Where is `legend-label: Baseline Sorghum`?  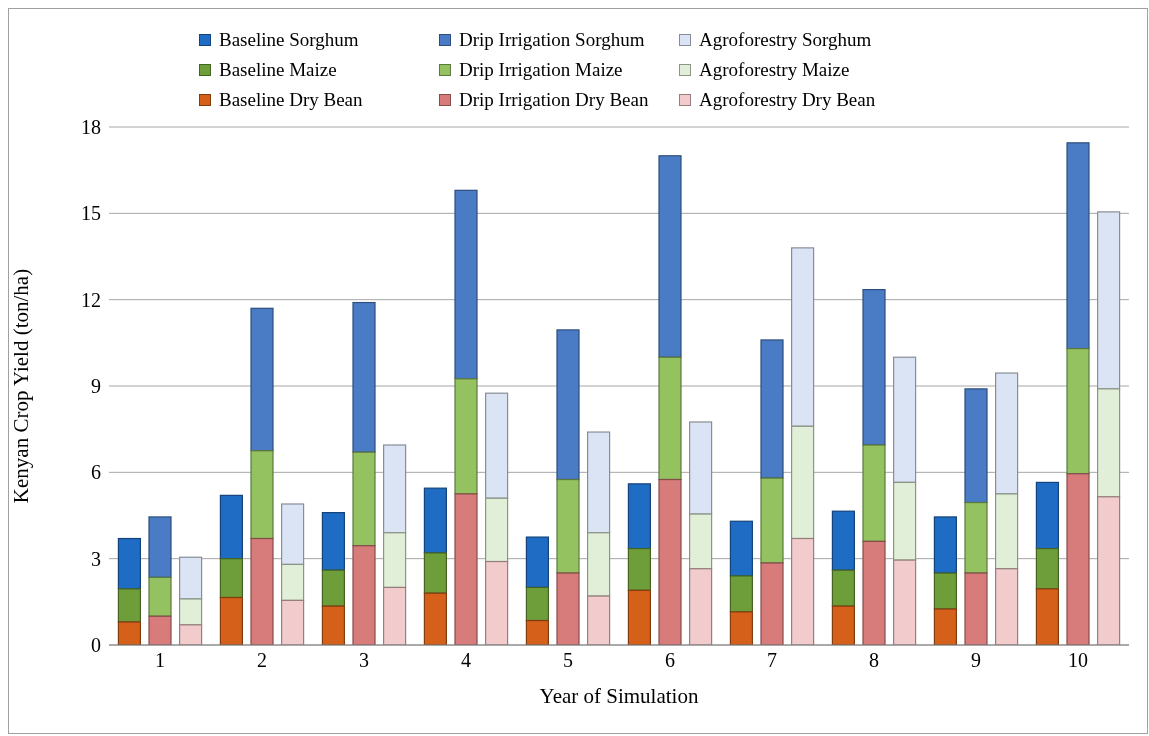
legend-label: Baseline Sorghum is located at coordinates (289, 40).